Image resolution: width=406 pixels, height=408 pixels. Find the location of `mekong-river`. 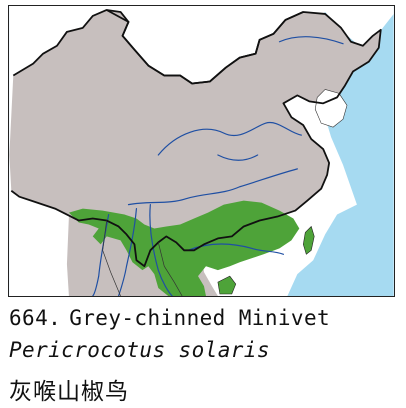

mekong-river is located at coordinates (161, 250).